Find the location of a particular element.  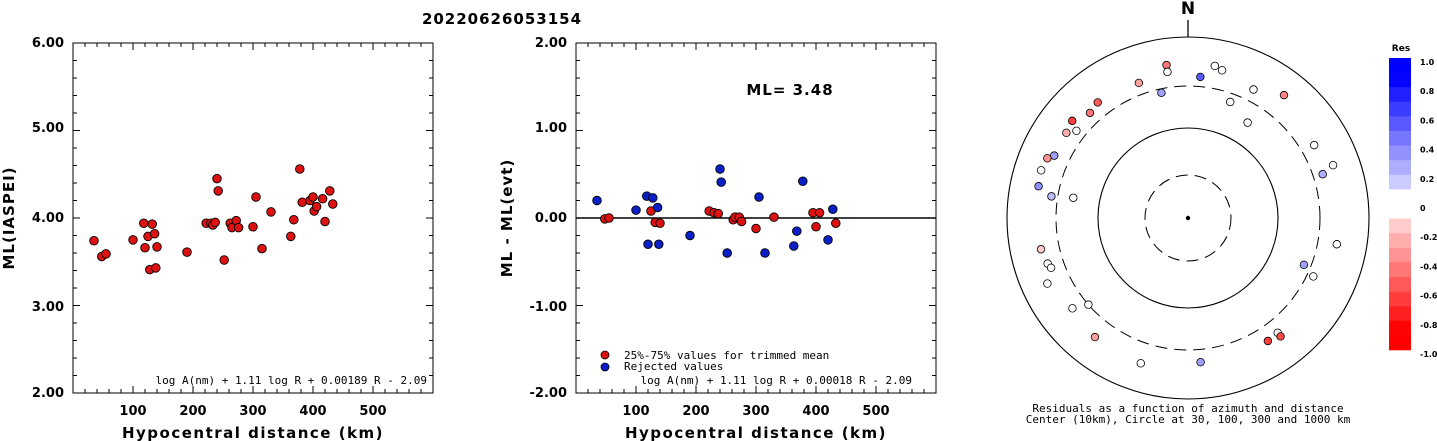

colorbar-tick-label: 0.6 is located at coordinates (1427, 120).